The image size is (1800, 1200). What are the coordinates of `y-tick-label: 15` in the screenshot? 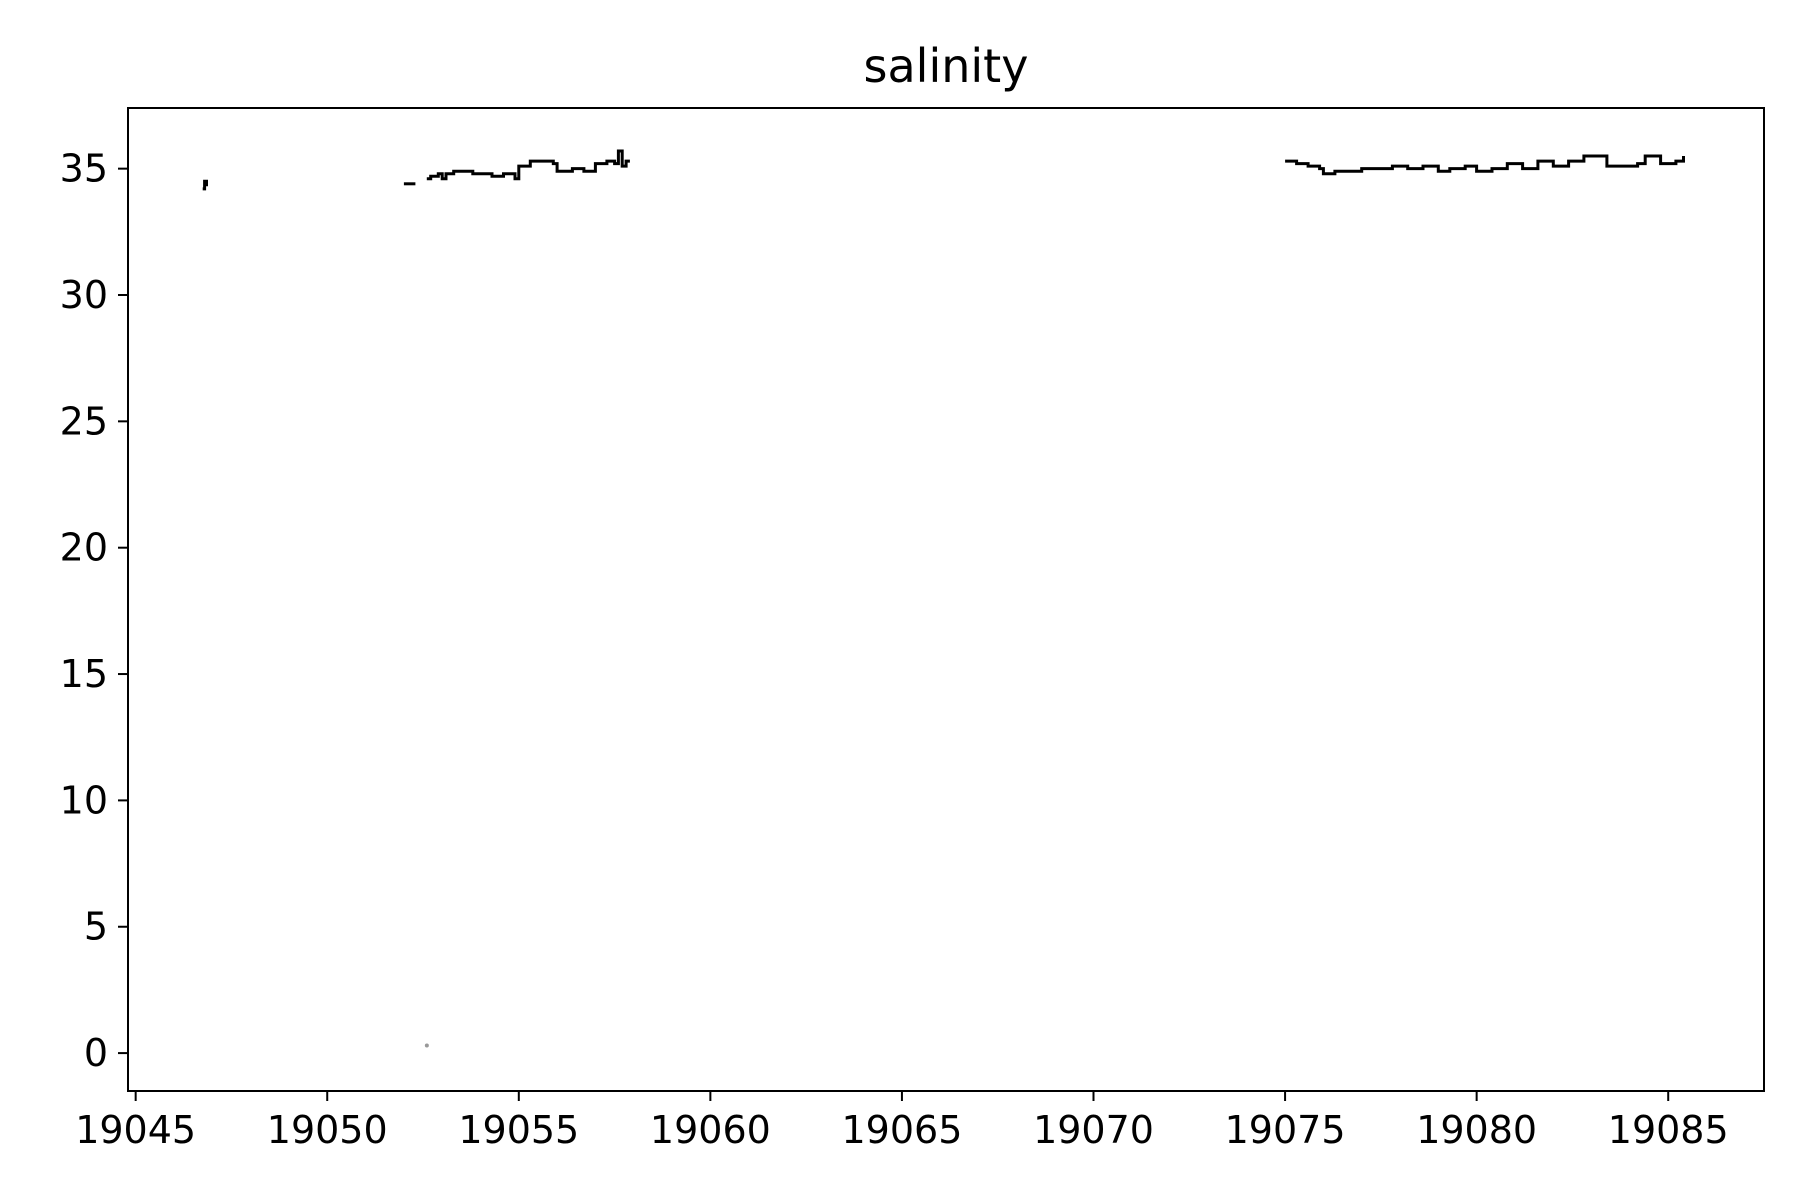 It's located at (84, 674).